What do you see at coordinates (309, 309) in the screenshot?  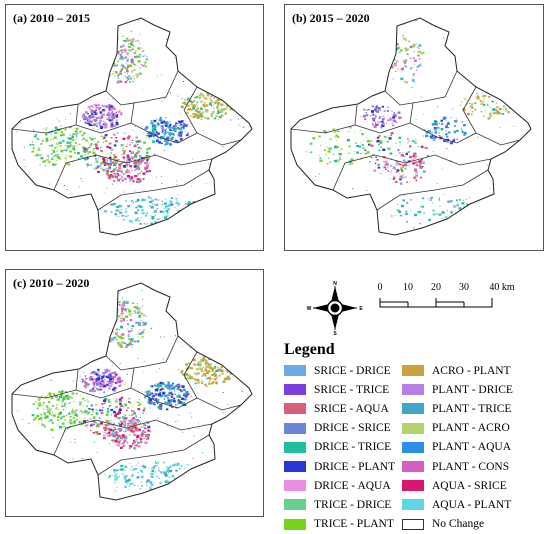 I see `compass-west-label: W` at bounding box center [309, 309].